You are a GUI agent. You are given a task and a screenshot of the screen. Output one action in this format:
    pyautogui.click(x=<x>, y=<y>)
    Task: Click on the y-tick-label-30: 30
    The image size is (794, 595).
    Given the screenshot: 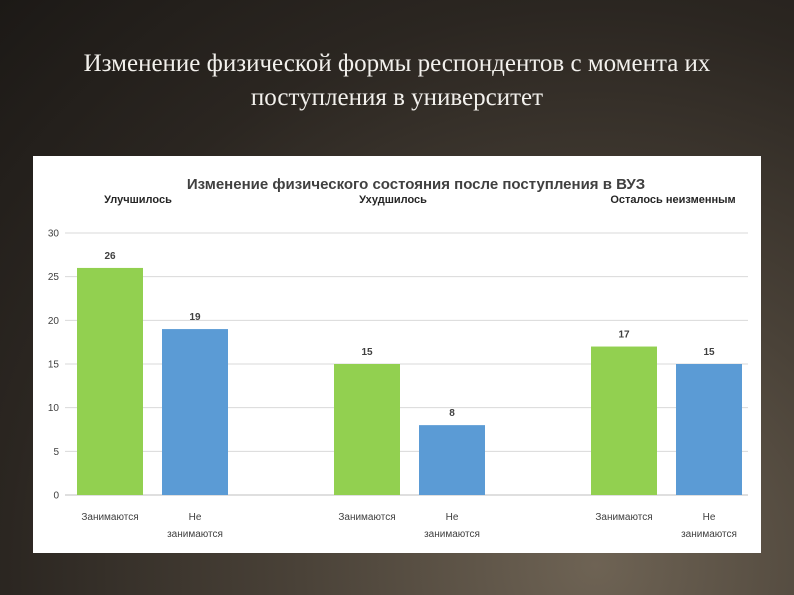 What is the action you would take?
    pyautogui.click(x=54, y=234)
    